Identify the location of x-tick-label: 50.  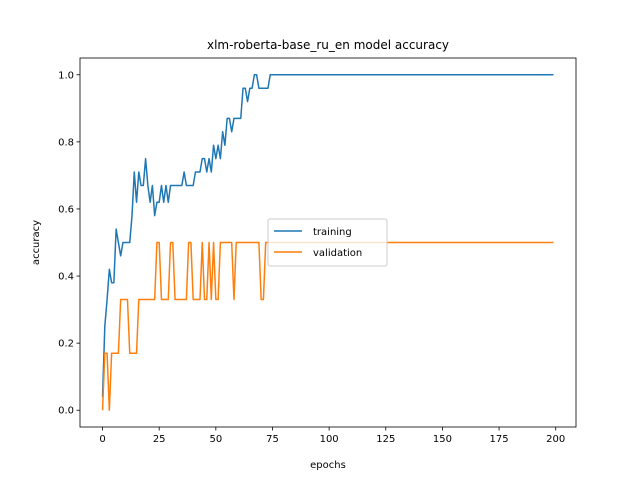
(215, 439).